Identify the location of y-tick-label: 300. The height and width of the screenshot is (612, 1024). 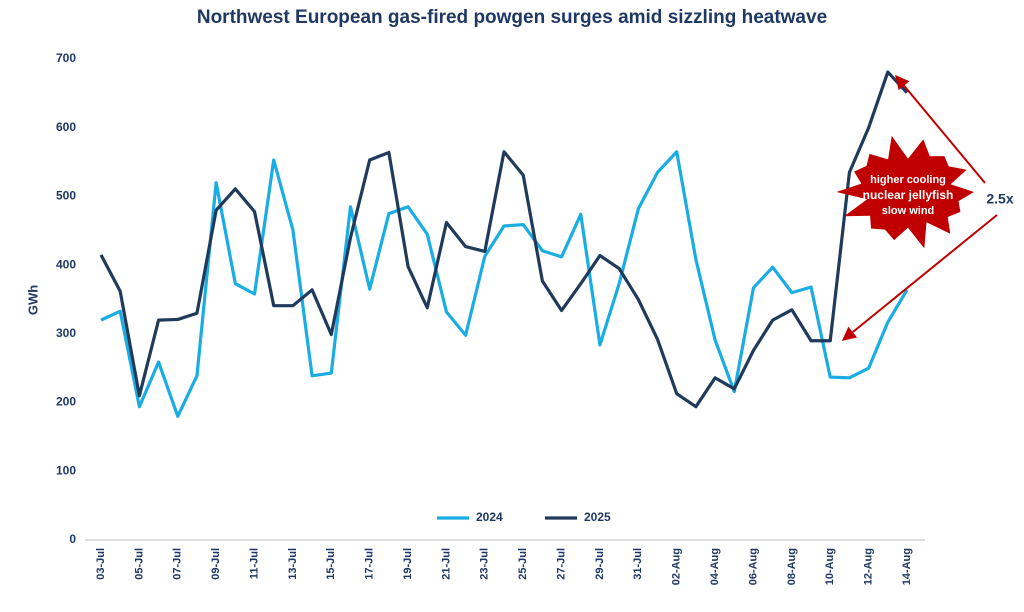
(66, 333).